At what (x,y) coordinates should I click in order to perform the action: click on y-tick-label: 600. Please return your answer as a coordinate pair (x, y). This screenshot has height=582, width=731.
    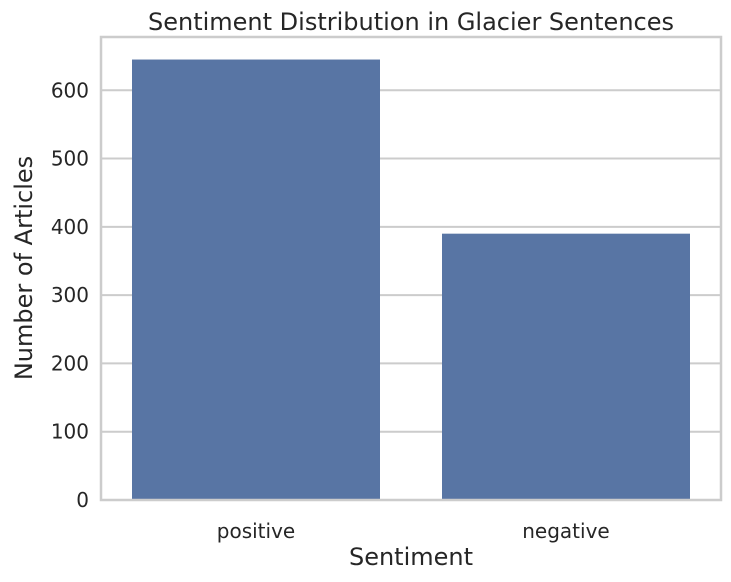
    Looking at the image, I should click on (70, 90).